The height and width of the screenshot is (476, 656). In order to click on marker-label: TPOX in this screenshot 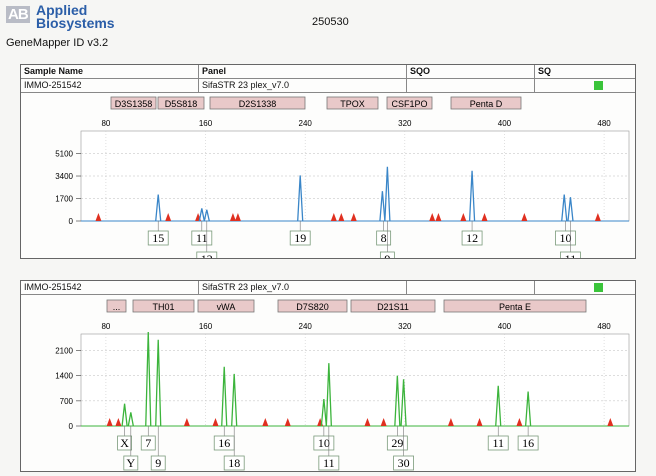, I will do `click(352, 104)`.